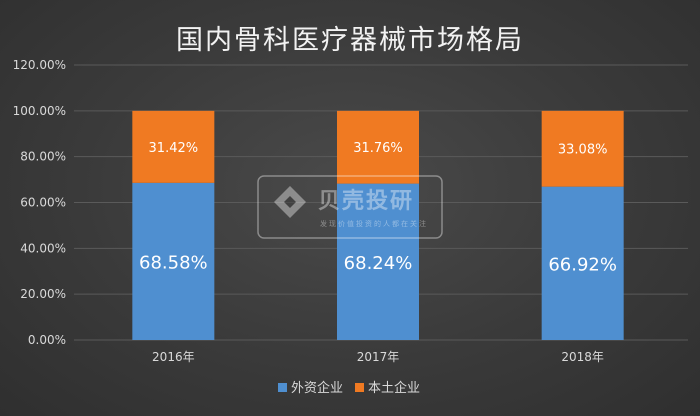 The height and width of the screenshot is (416, 700). I want to click on data-label: 68.58%, so click(173, 262).